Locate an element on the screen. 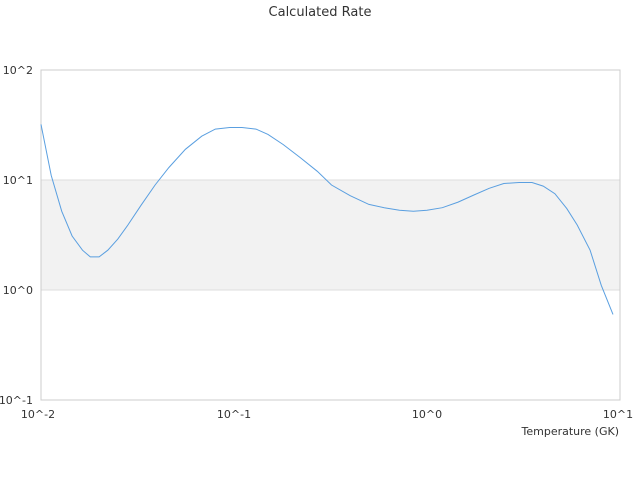 Image resolution: width=640 pixels, height=480 pixels. x-tick-label: 10^-1 is located at coordinates (234, 414).